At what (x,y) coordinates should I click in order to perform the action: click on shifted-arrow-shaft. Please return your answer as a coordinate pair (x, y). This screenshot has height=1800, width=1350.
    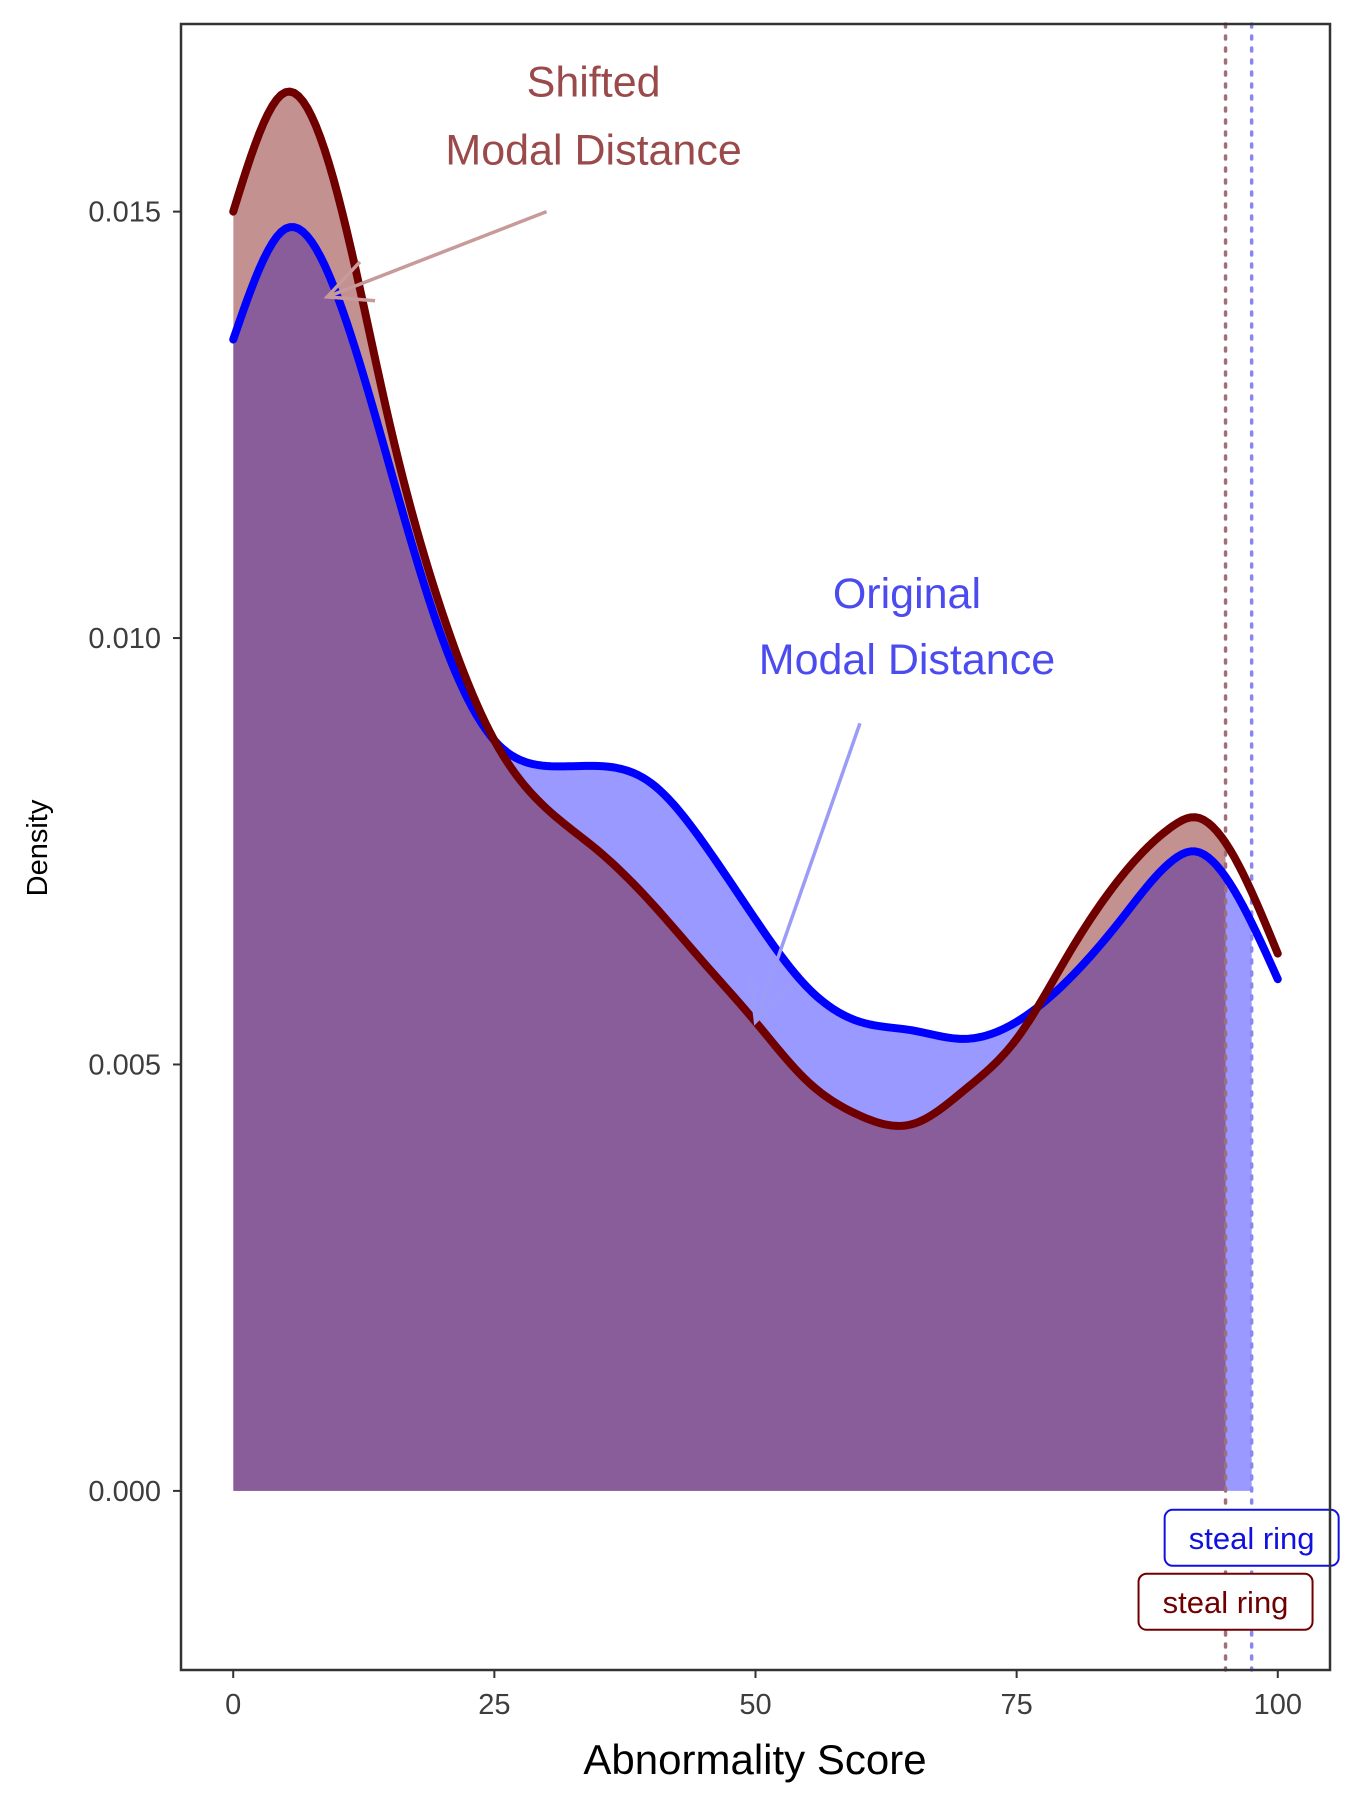
    Looking at the image, I should click on (437, 254).